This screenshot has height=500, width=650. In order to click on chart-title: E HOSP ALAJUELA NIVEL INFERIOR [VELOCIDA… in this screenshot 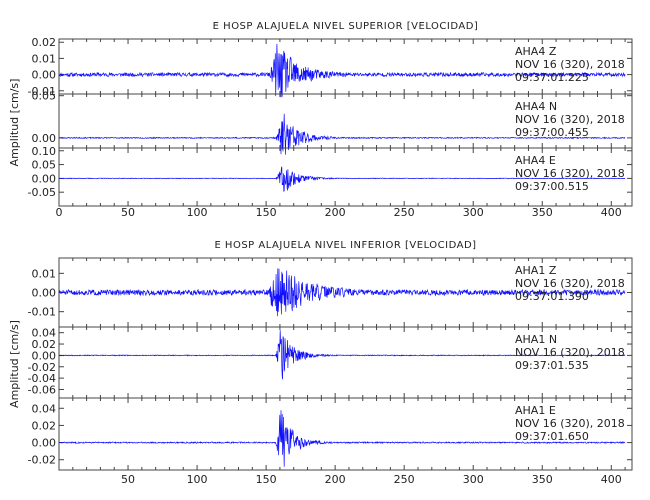, I will do `click(345, 245)`.